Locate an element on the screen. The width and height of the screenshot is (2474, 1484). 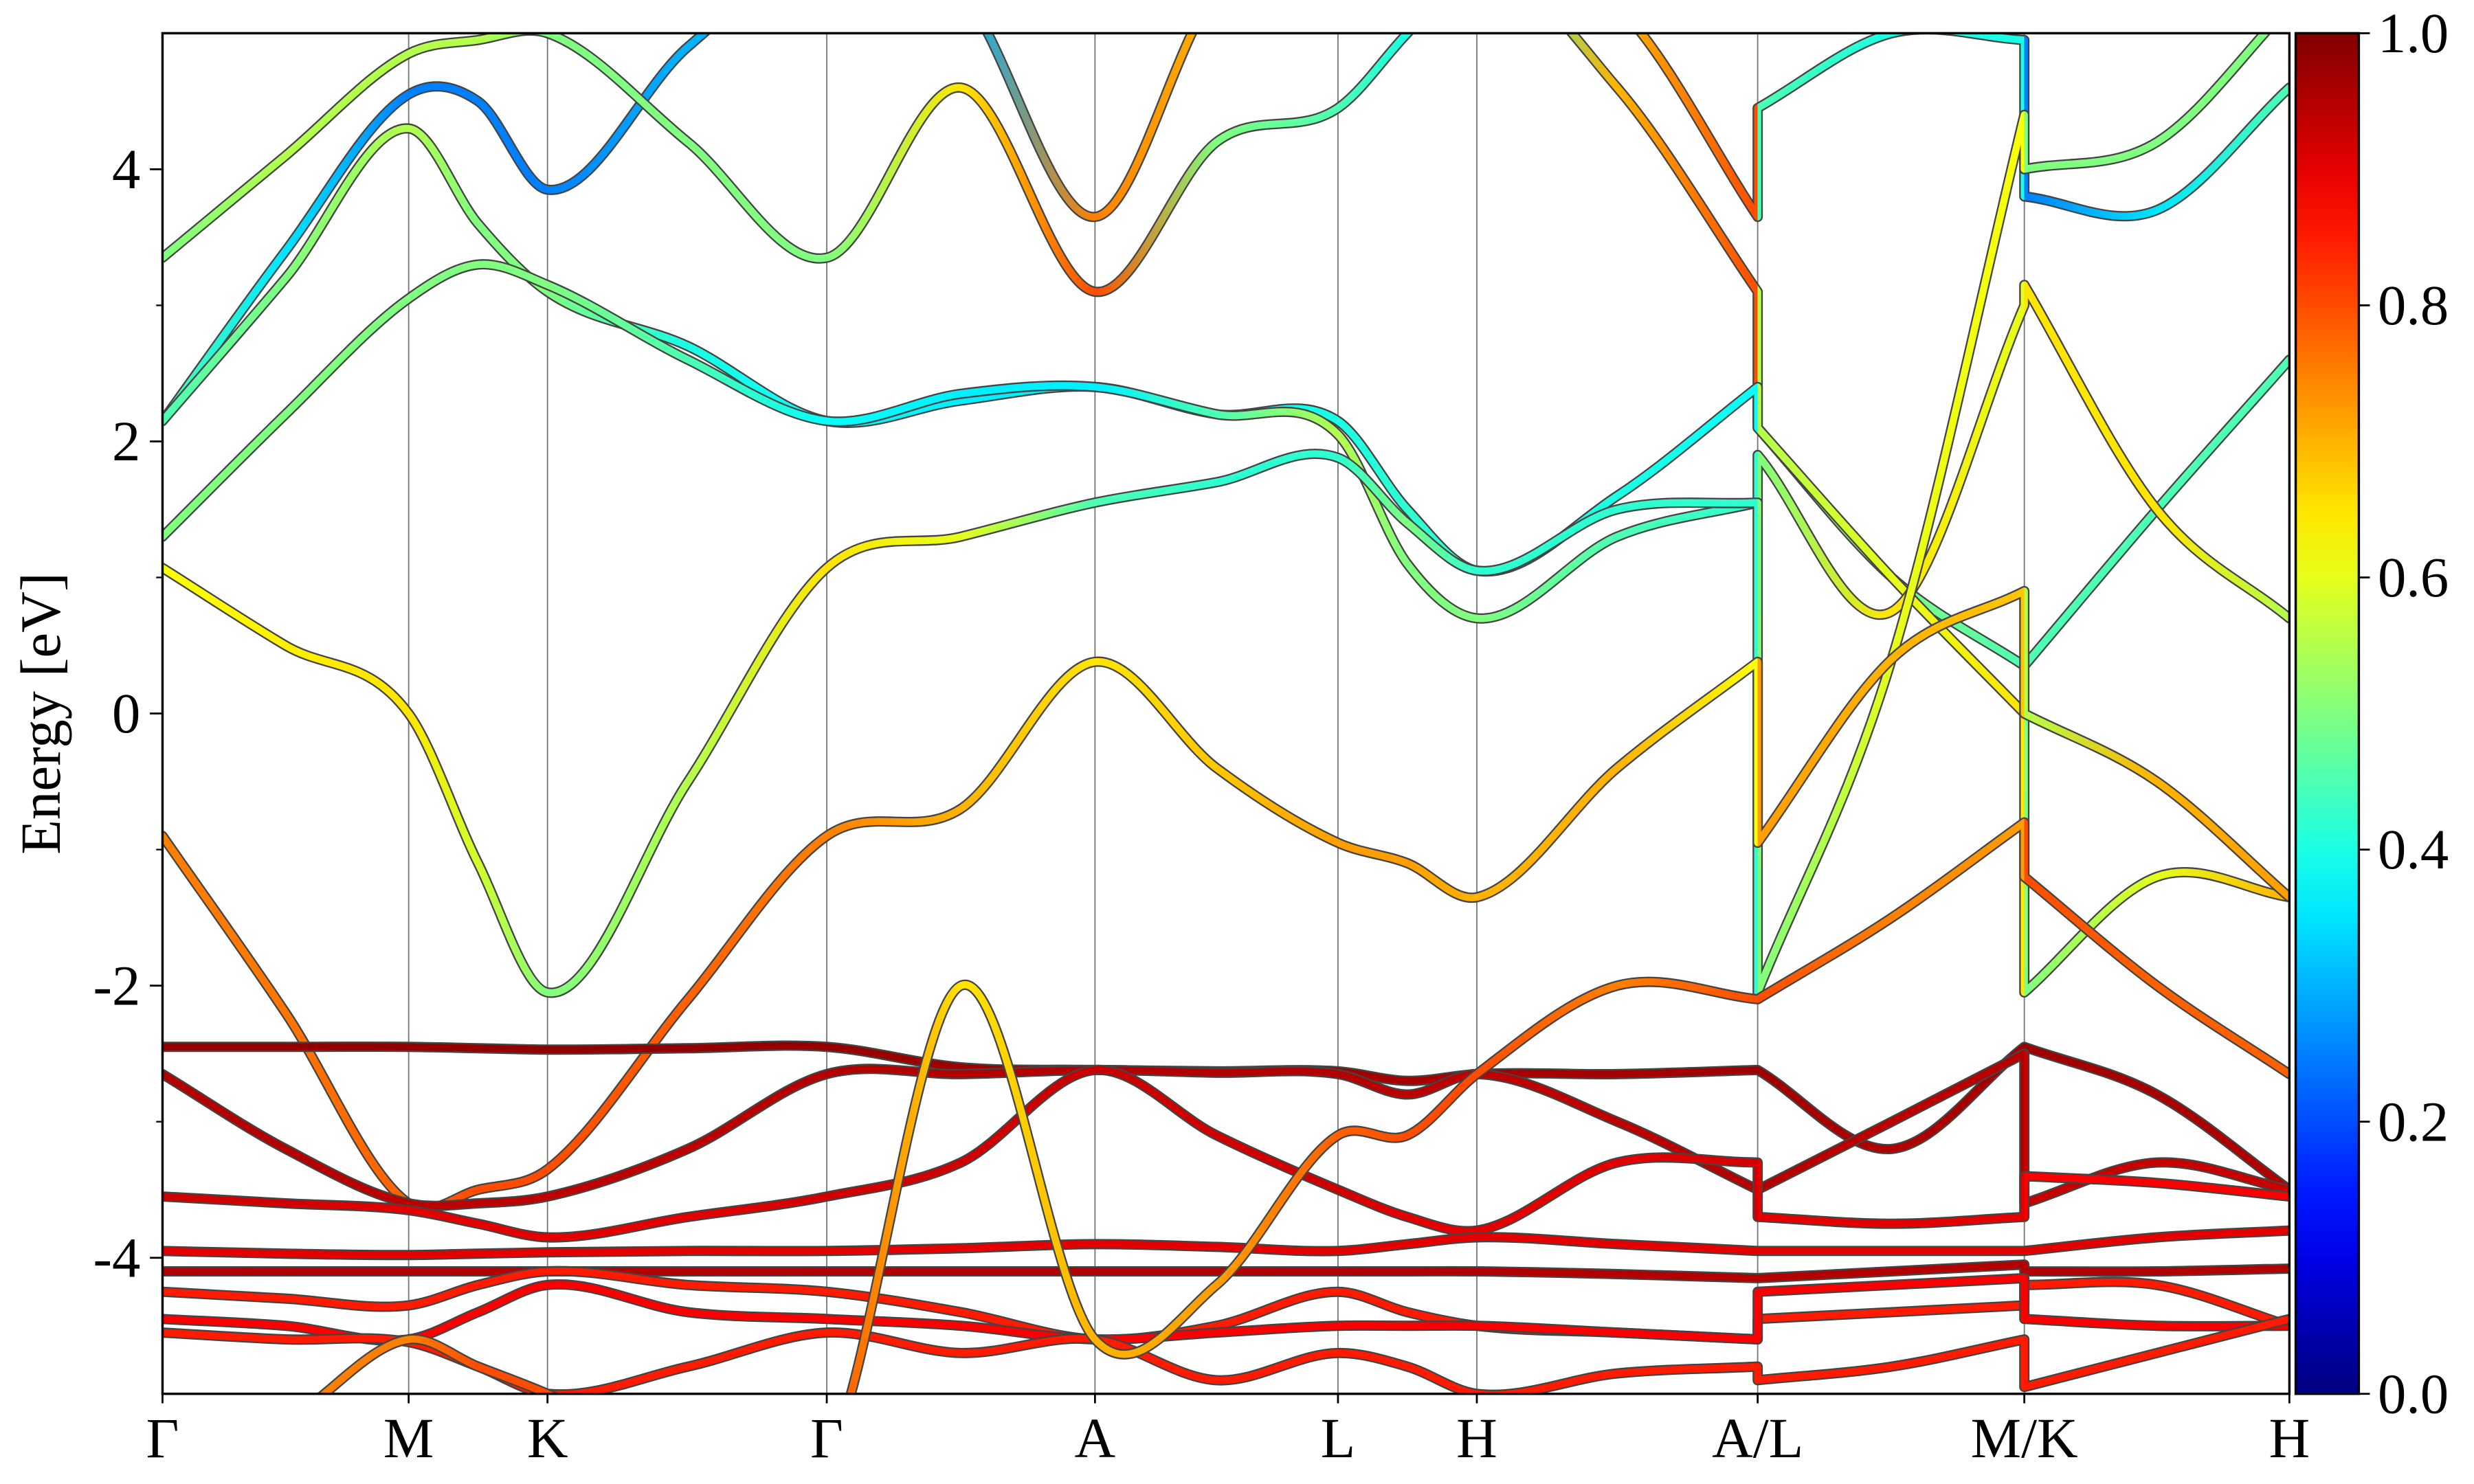
y-tick-label: 4 is located at coordinates (126, 169).